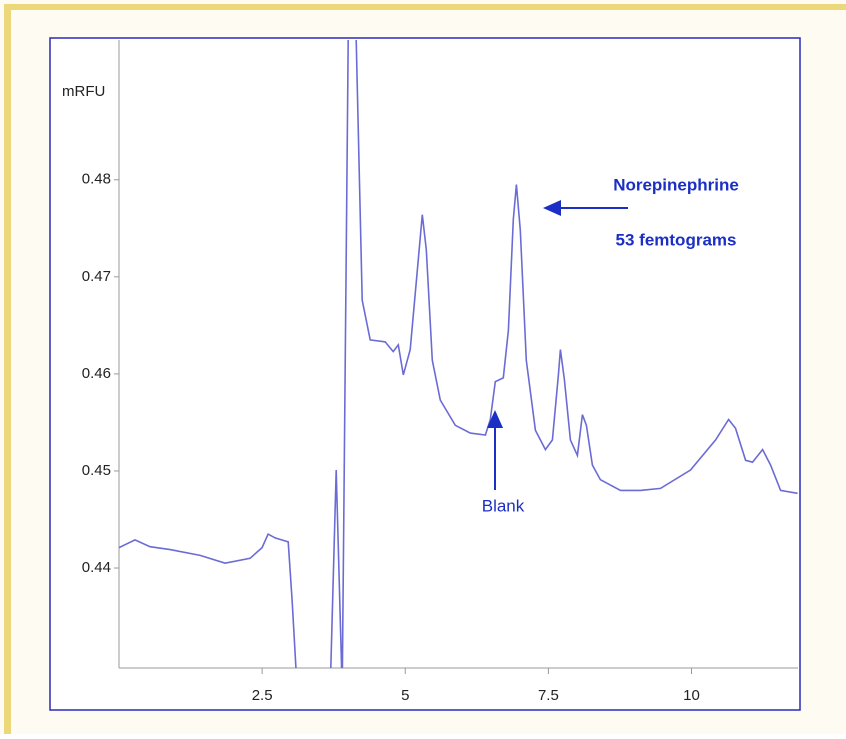 The image size is (846, 739). What do you see at coordinates (96, 470) in the screenshot?
I see `y-tick-label: 0.45` at bounding box center [96, 470].